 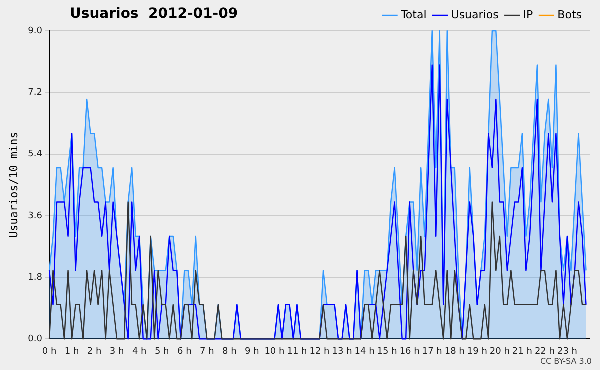 I want to click on x-tick-label: 4 h, so click(x=139, y=351).